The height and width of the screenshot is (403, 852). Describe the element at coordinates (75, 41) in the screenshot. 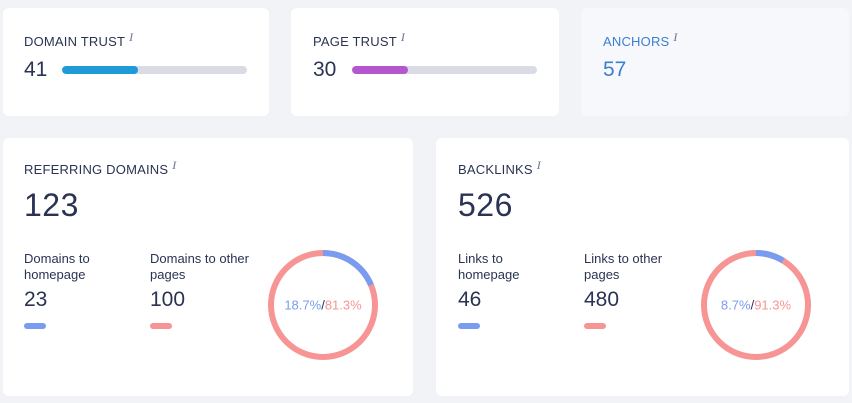

I see `domain-trust-label: DOMAIN TRUST` at that location.